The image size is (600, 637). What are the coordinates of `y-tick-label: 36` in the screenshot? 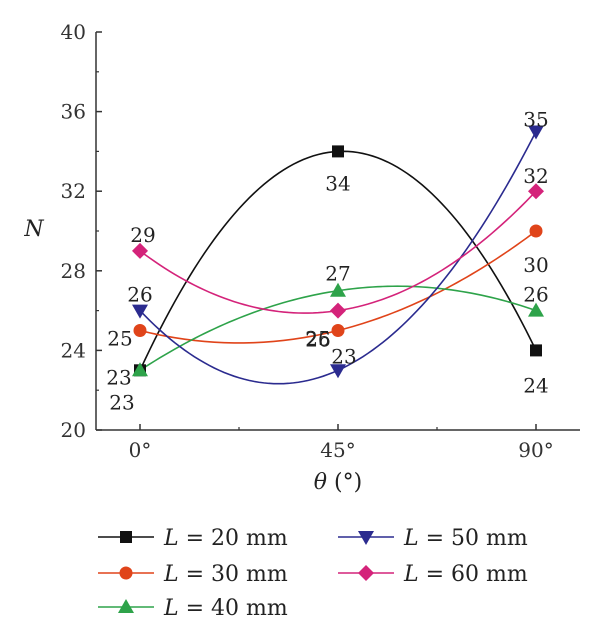 It's located at (73, 112).